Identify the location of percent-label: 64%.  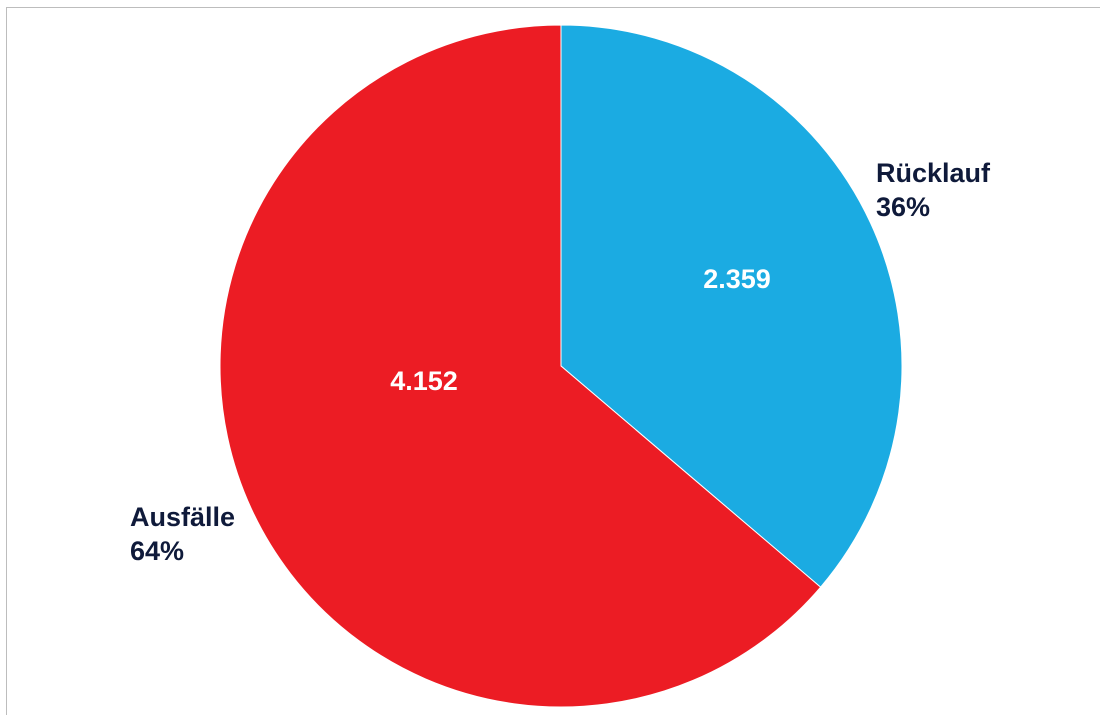
(157, 551).